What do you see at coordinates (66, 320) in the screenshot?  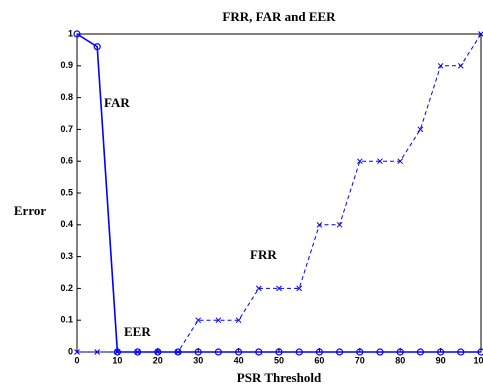 I see `y-tick-label: 0.1` at bounding box center [66, 320].